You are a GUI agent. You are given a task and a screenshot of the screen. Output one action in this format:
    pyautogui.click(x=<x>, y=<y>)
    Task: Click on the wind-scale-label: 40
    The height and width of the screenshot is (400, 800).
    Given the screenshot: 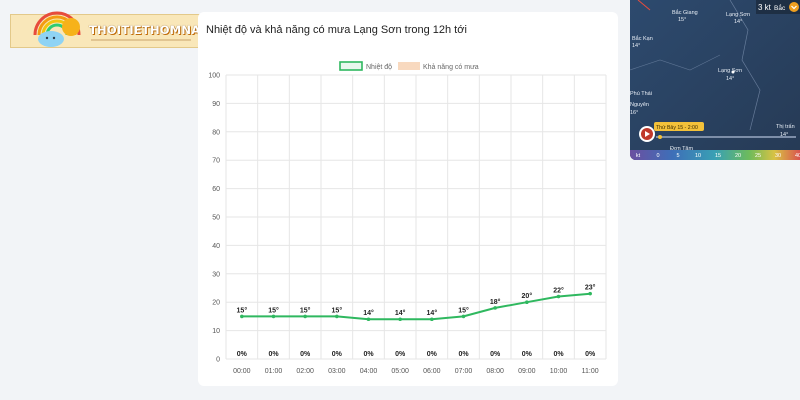 What is the action you would take?
    pyautogui.click(x=797, y=156)
    